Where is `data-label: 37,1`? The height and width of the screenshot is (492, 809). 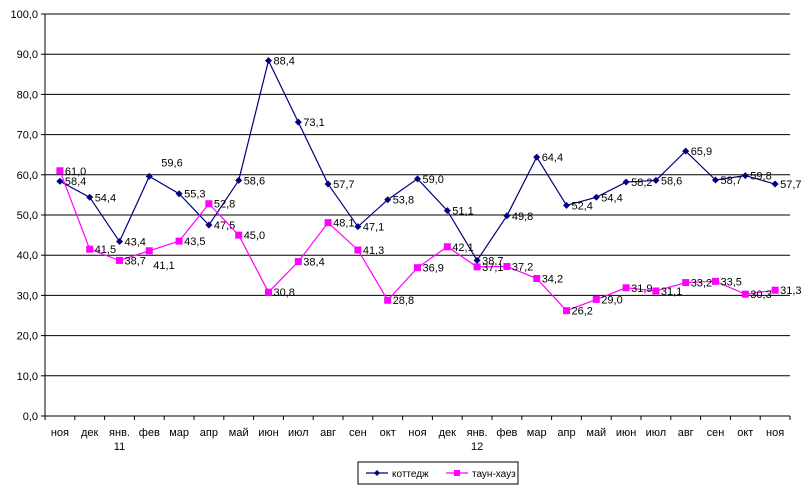
data-label: 37,1 is located at coordinates (492, 268).